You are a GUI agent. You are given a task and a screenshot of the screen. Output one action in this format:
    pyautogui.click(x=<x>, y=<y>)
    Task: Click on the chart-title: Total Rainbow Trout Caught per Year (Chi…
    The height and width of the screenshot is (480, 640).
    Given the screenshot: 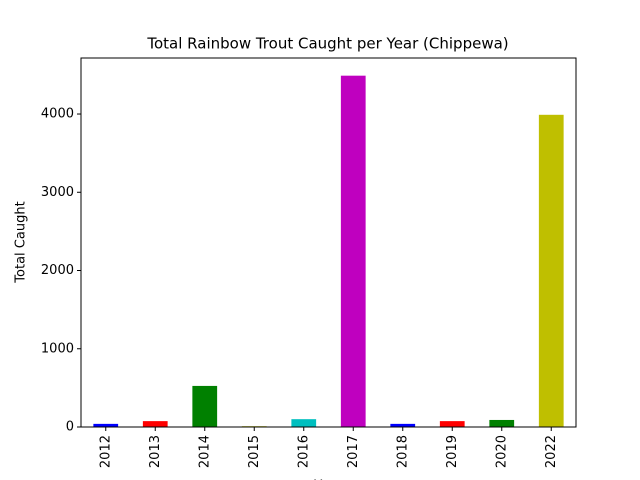 What is the action you would take?
    pyautogui.click(x=327, y=44)
    